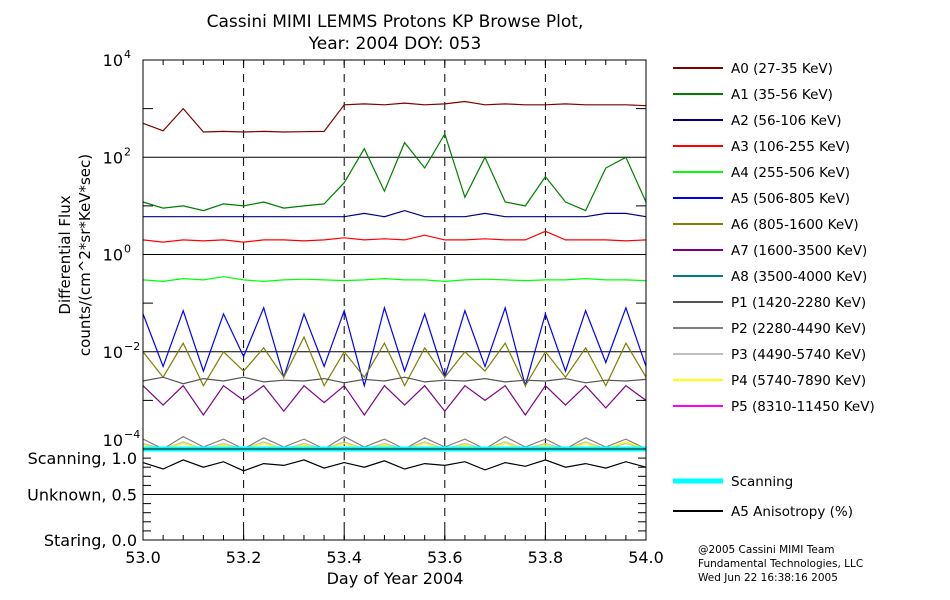  What do you see at coordinates (143, 557) in the screenshot?
I see `x-tick-label: 53.0` at bounding box center [143, 557].